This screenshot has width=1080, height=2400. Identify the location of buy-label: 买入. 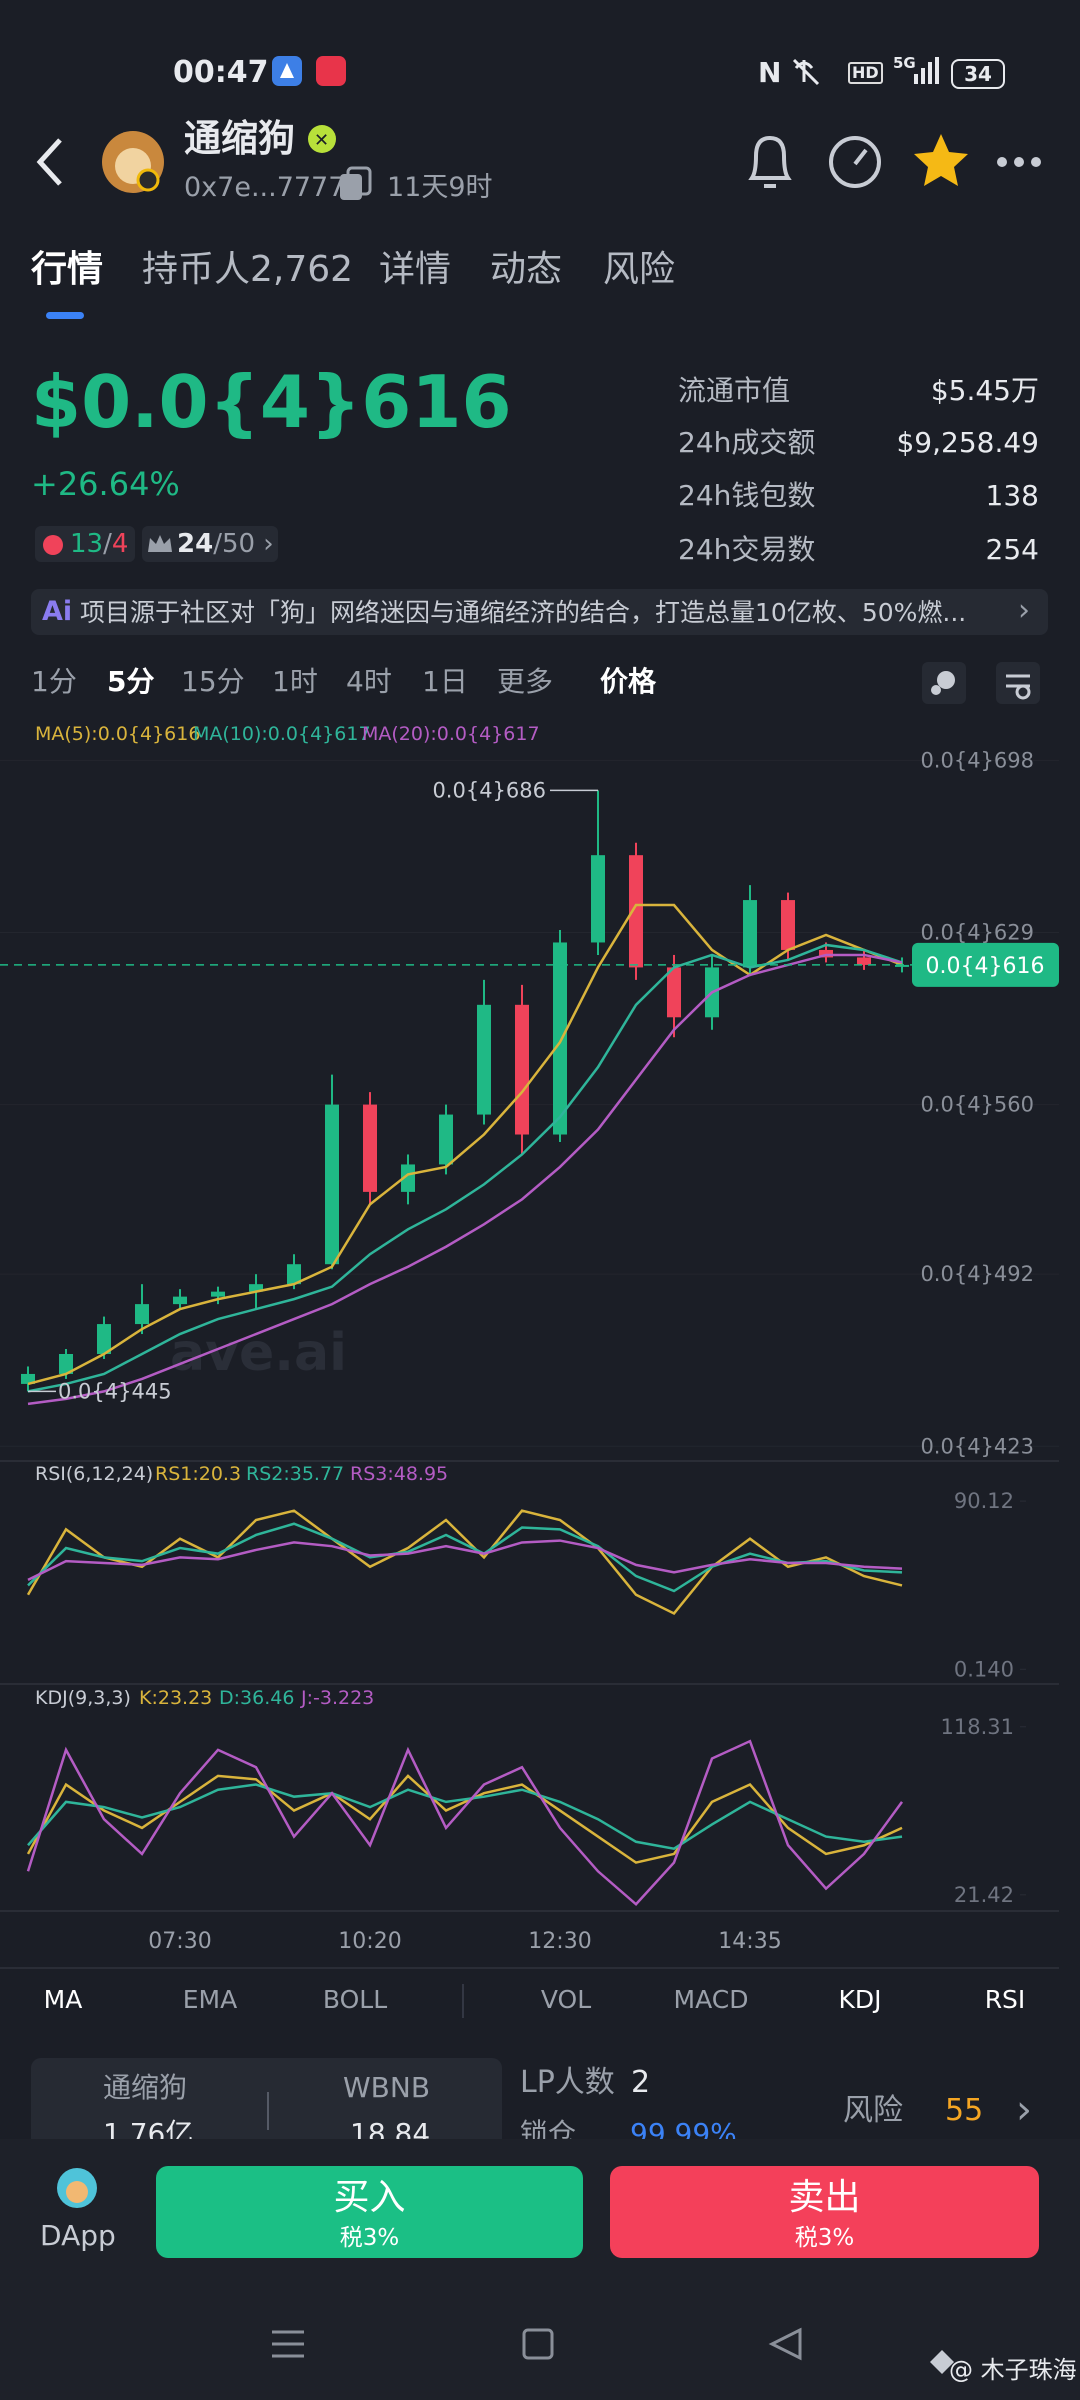
(369, 2197).